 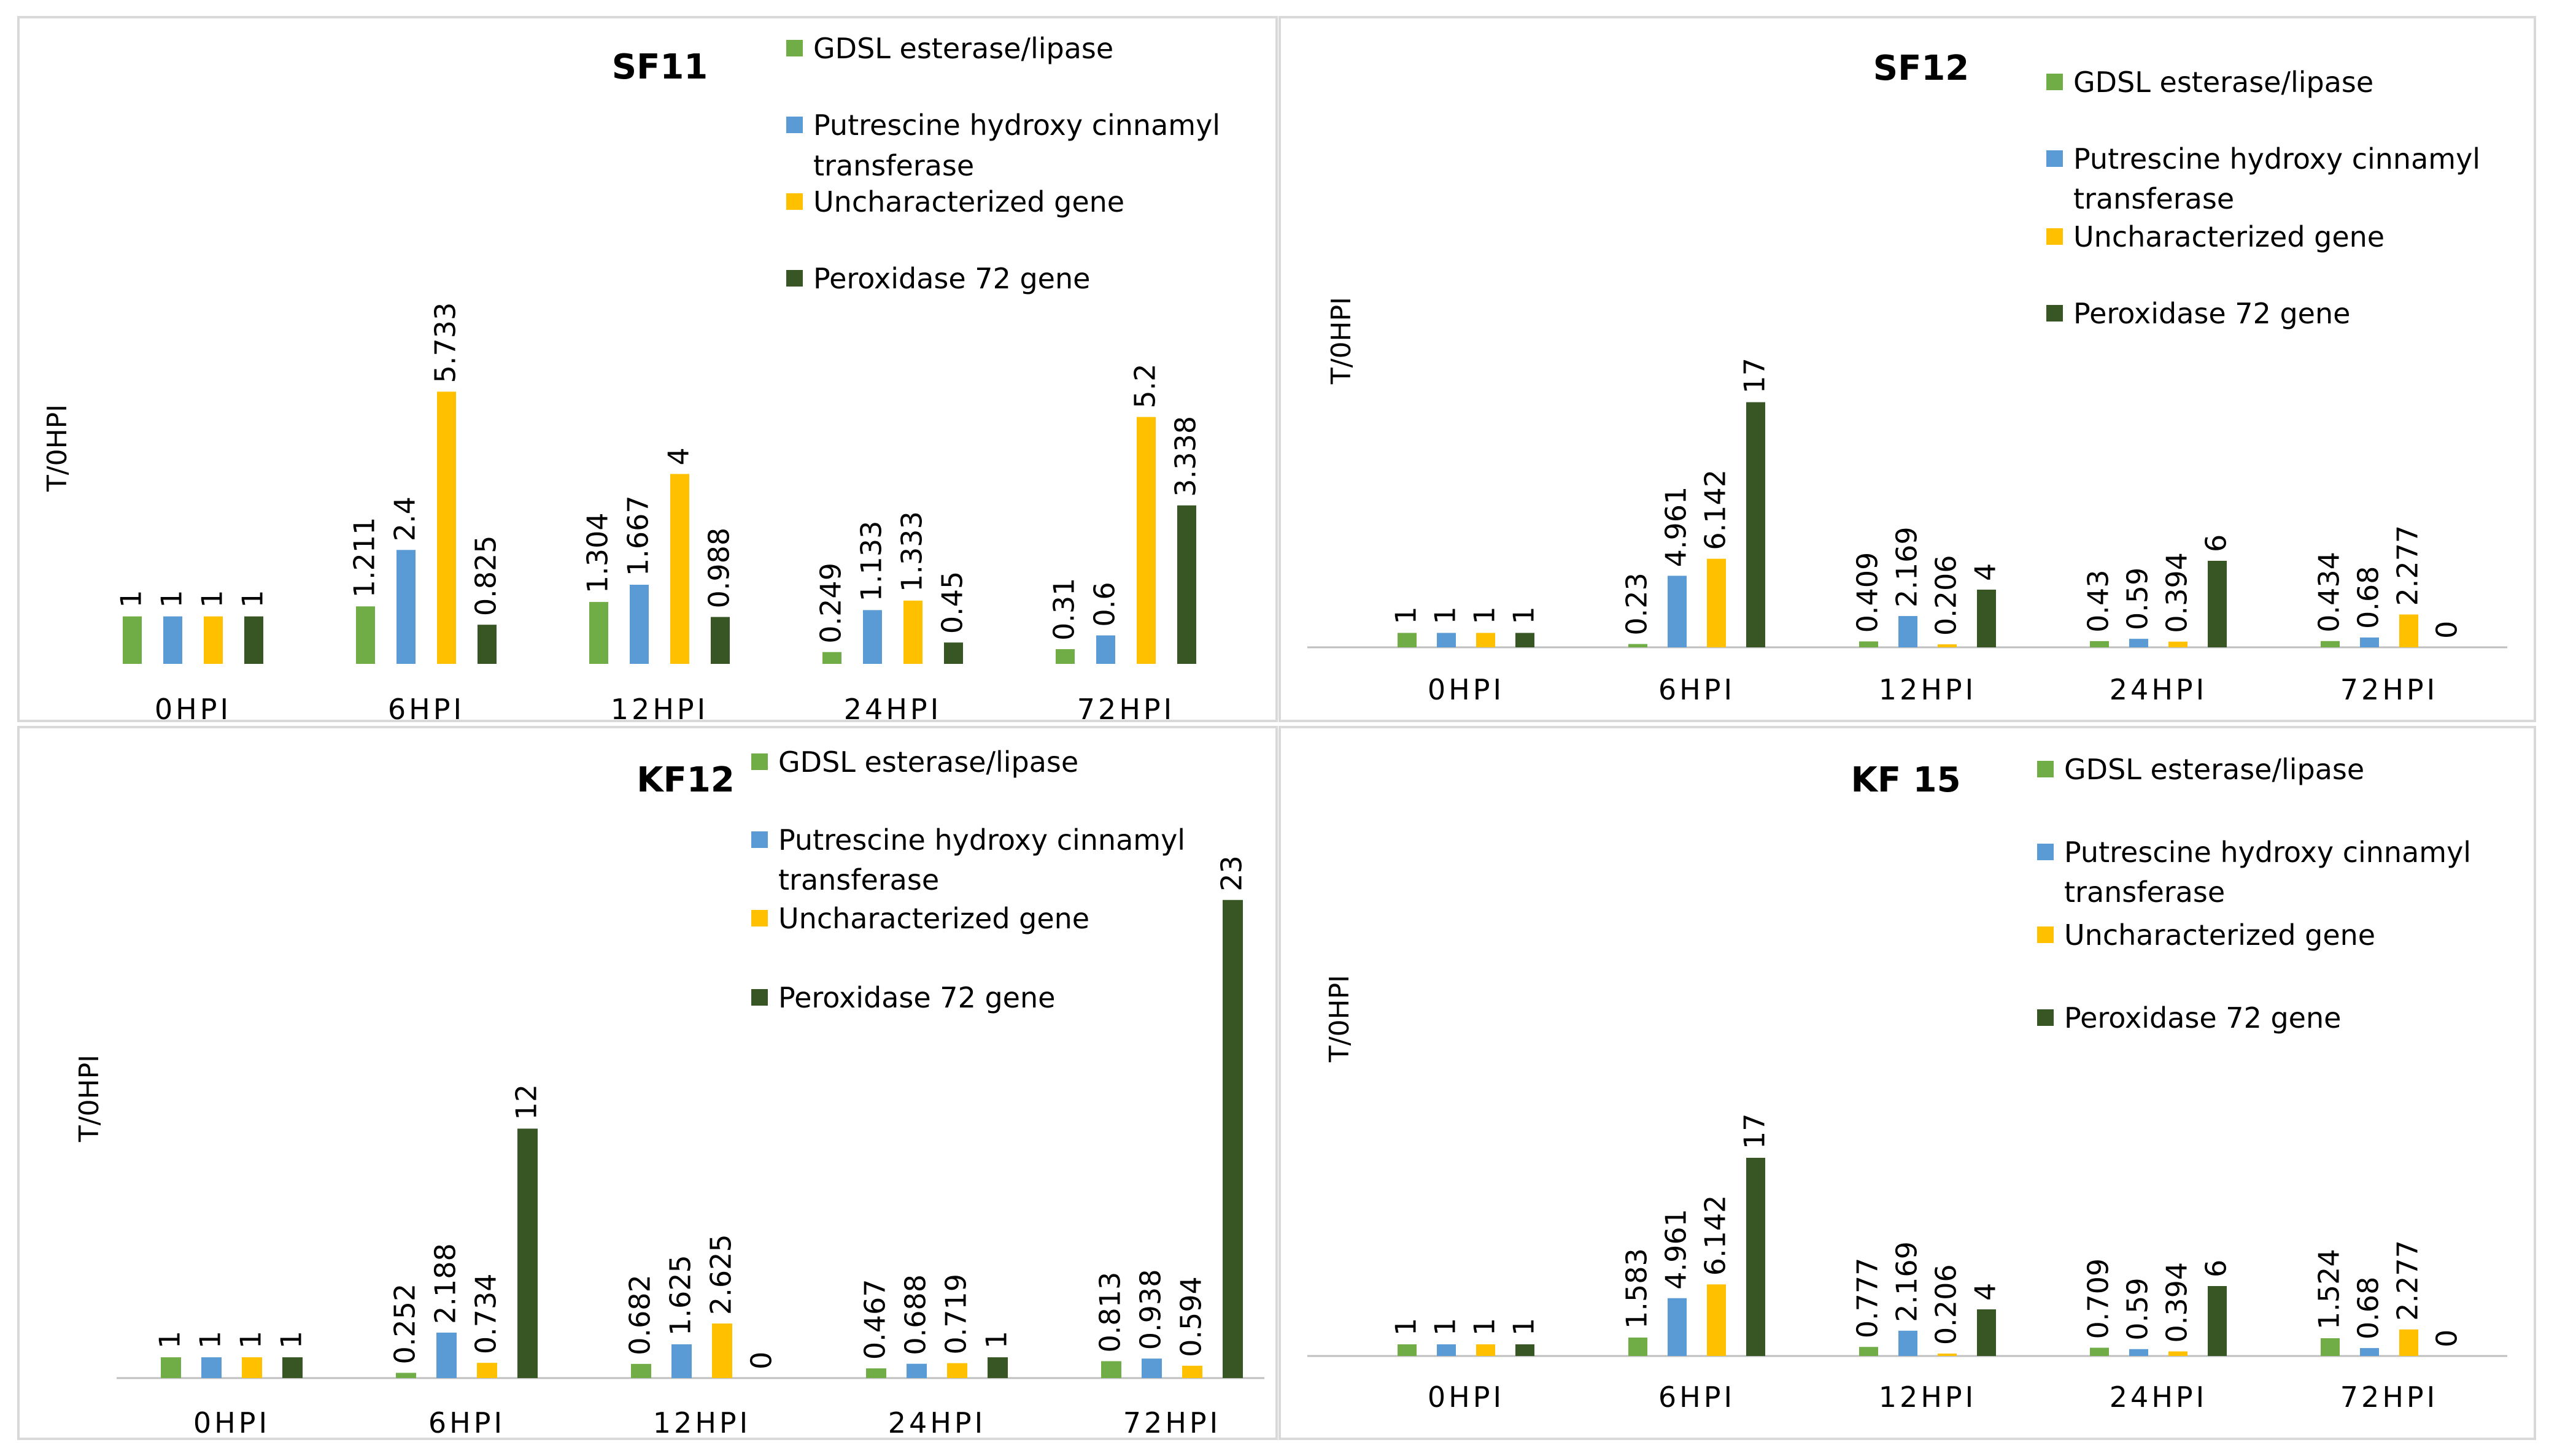 What do you see at coordinates (1715, 1235) in the screenshot?
I see `data-label: 6.142` at bounding box center [1715, 1235].